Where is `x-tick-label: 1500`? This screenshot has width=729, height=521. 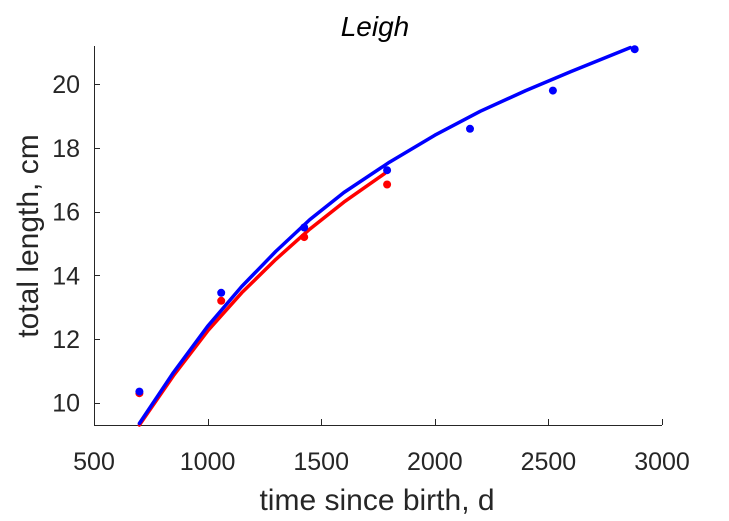
x-tick-label: 1500 is located at coordinates (321, 462).